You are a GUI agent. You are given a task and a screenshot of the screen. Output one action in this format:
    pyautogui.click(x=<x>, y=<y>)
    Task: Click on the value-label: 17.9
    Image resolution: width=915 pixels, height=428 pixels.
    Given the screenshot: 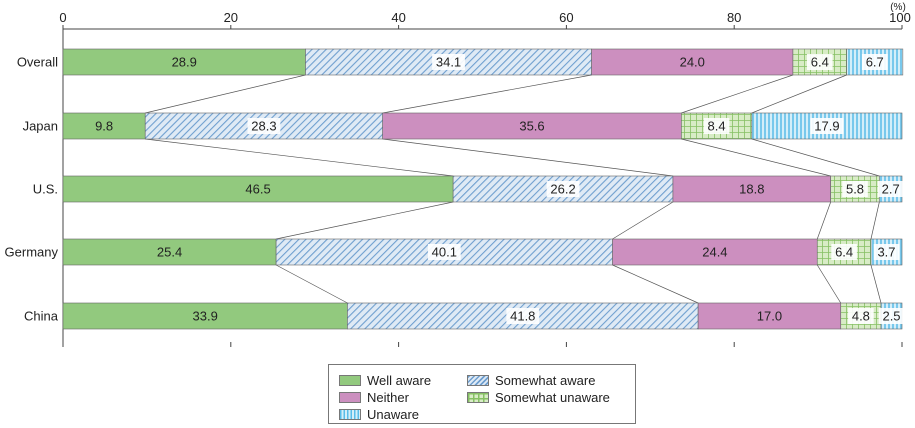 What is the action you would take?
    pyautogui.click(x=826, y=126)
    